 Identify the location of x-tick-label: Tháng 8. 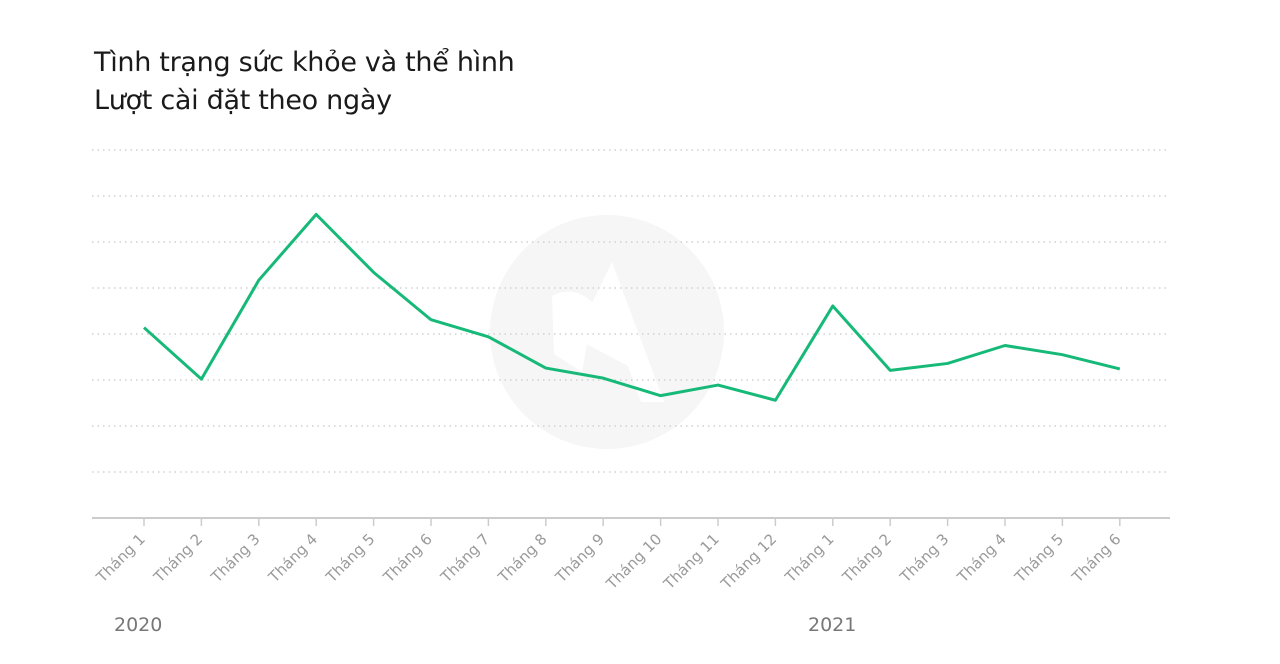
(522, 558).